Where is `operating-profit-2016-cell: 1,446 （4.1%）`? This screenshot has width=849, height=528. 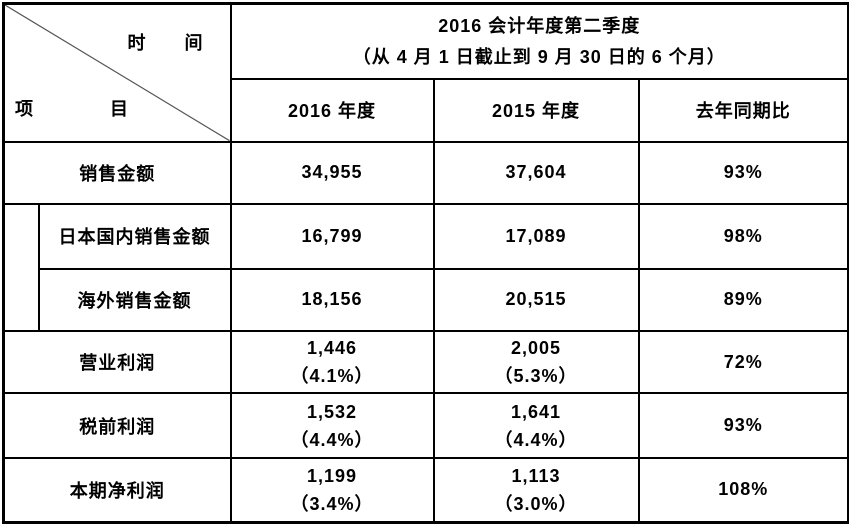 operating-profit-2016-cell: 1,446 （4.1%） is located at coordinates (332, 362).